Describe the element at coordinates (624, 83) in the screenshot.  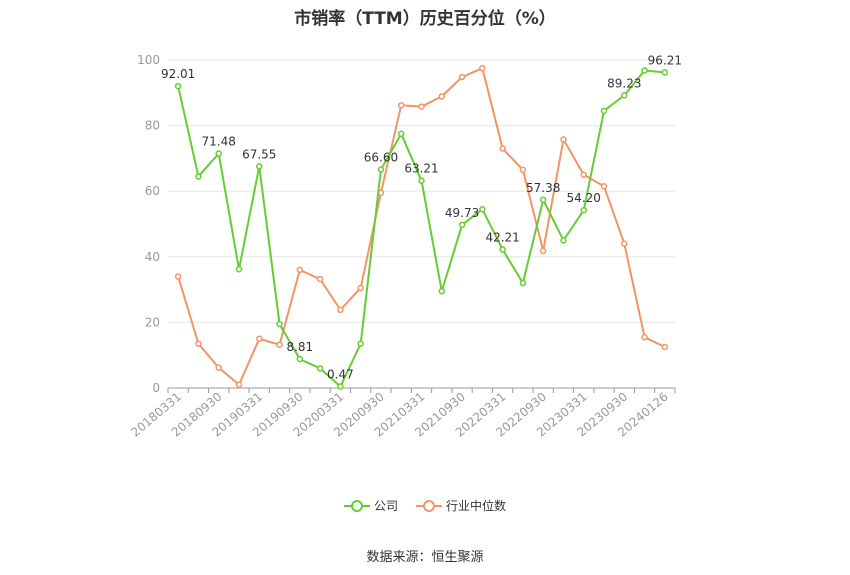
I see `data-label-company: 89.23` at that location.